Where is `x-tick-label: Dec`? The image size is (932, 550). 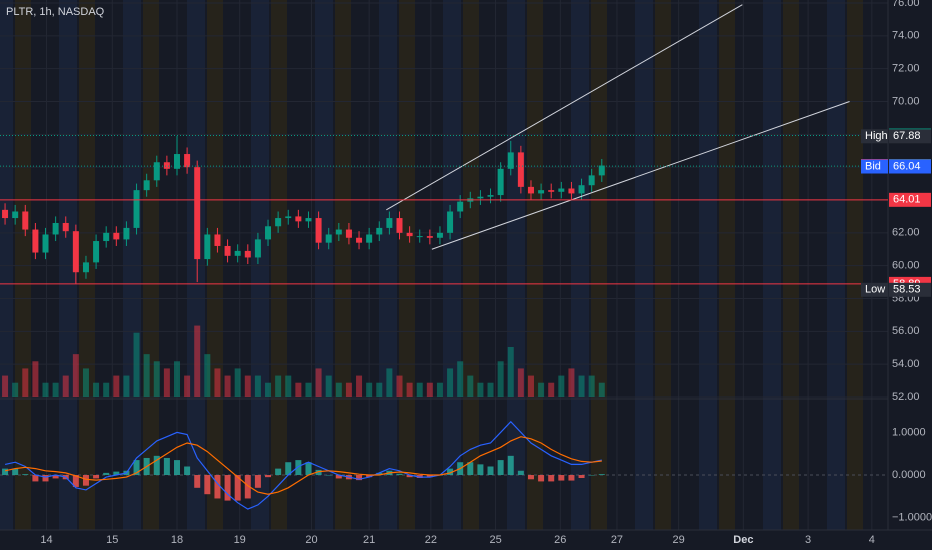 x-tick-label: Dec is located at coordinates (743, 540).